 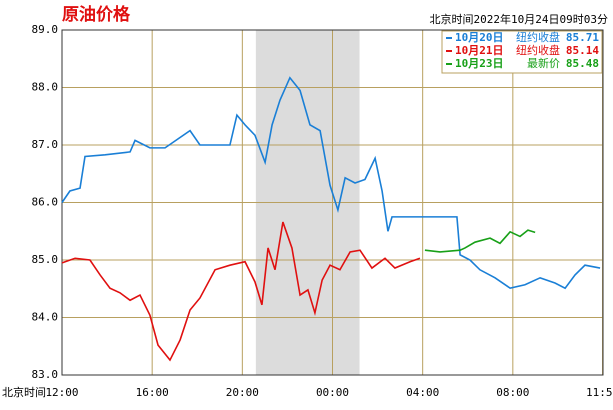 What do you see at coordinates (45, 87) in the screenshot?
I see `y-tick-label: 88.0` at bounding box center [45, 87].